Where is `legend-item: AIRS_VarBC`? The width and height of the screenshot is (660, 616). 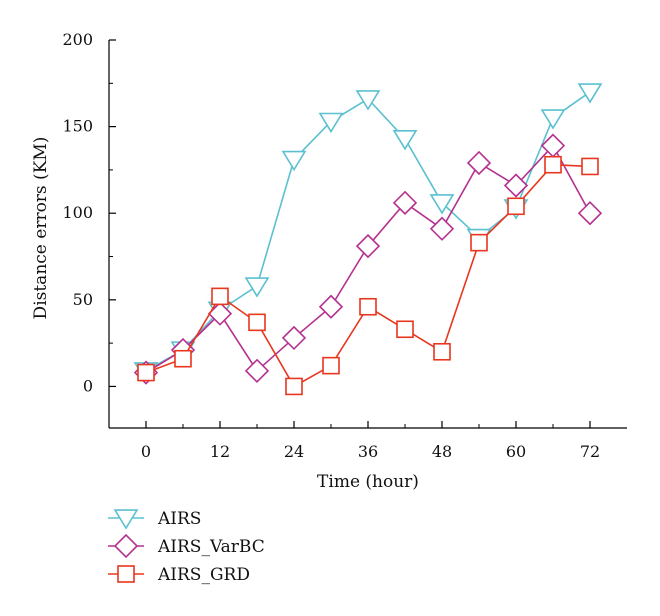 legend-item: AIRS_VarBC is located at coordinates (186, 546).